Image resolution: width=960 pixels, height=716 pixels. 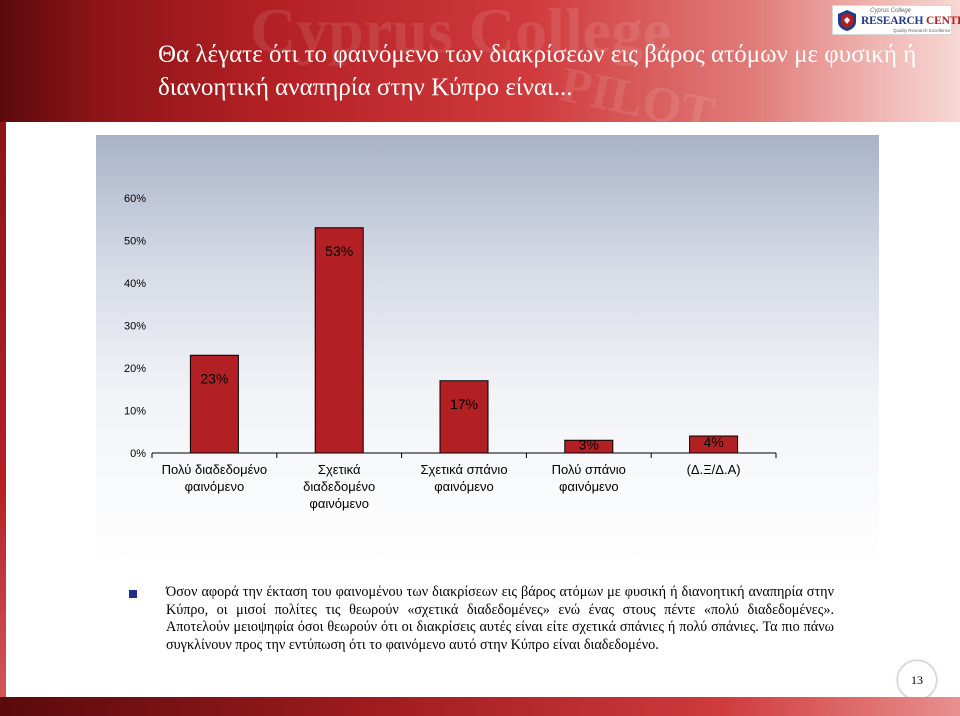 I want to click on data-label: 53%, so click(x=339, y=251).